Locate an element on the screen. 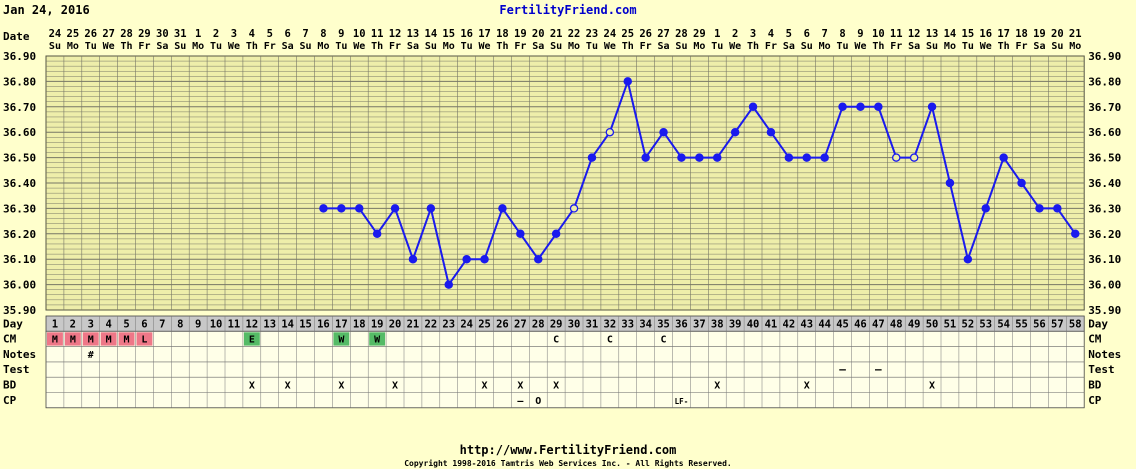 This screenshot has height=469, width=1136. date-label: 6 is located at coordinates (287, 34).